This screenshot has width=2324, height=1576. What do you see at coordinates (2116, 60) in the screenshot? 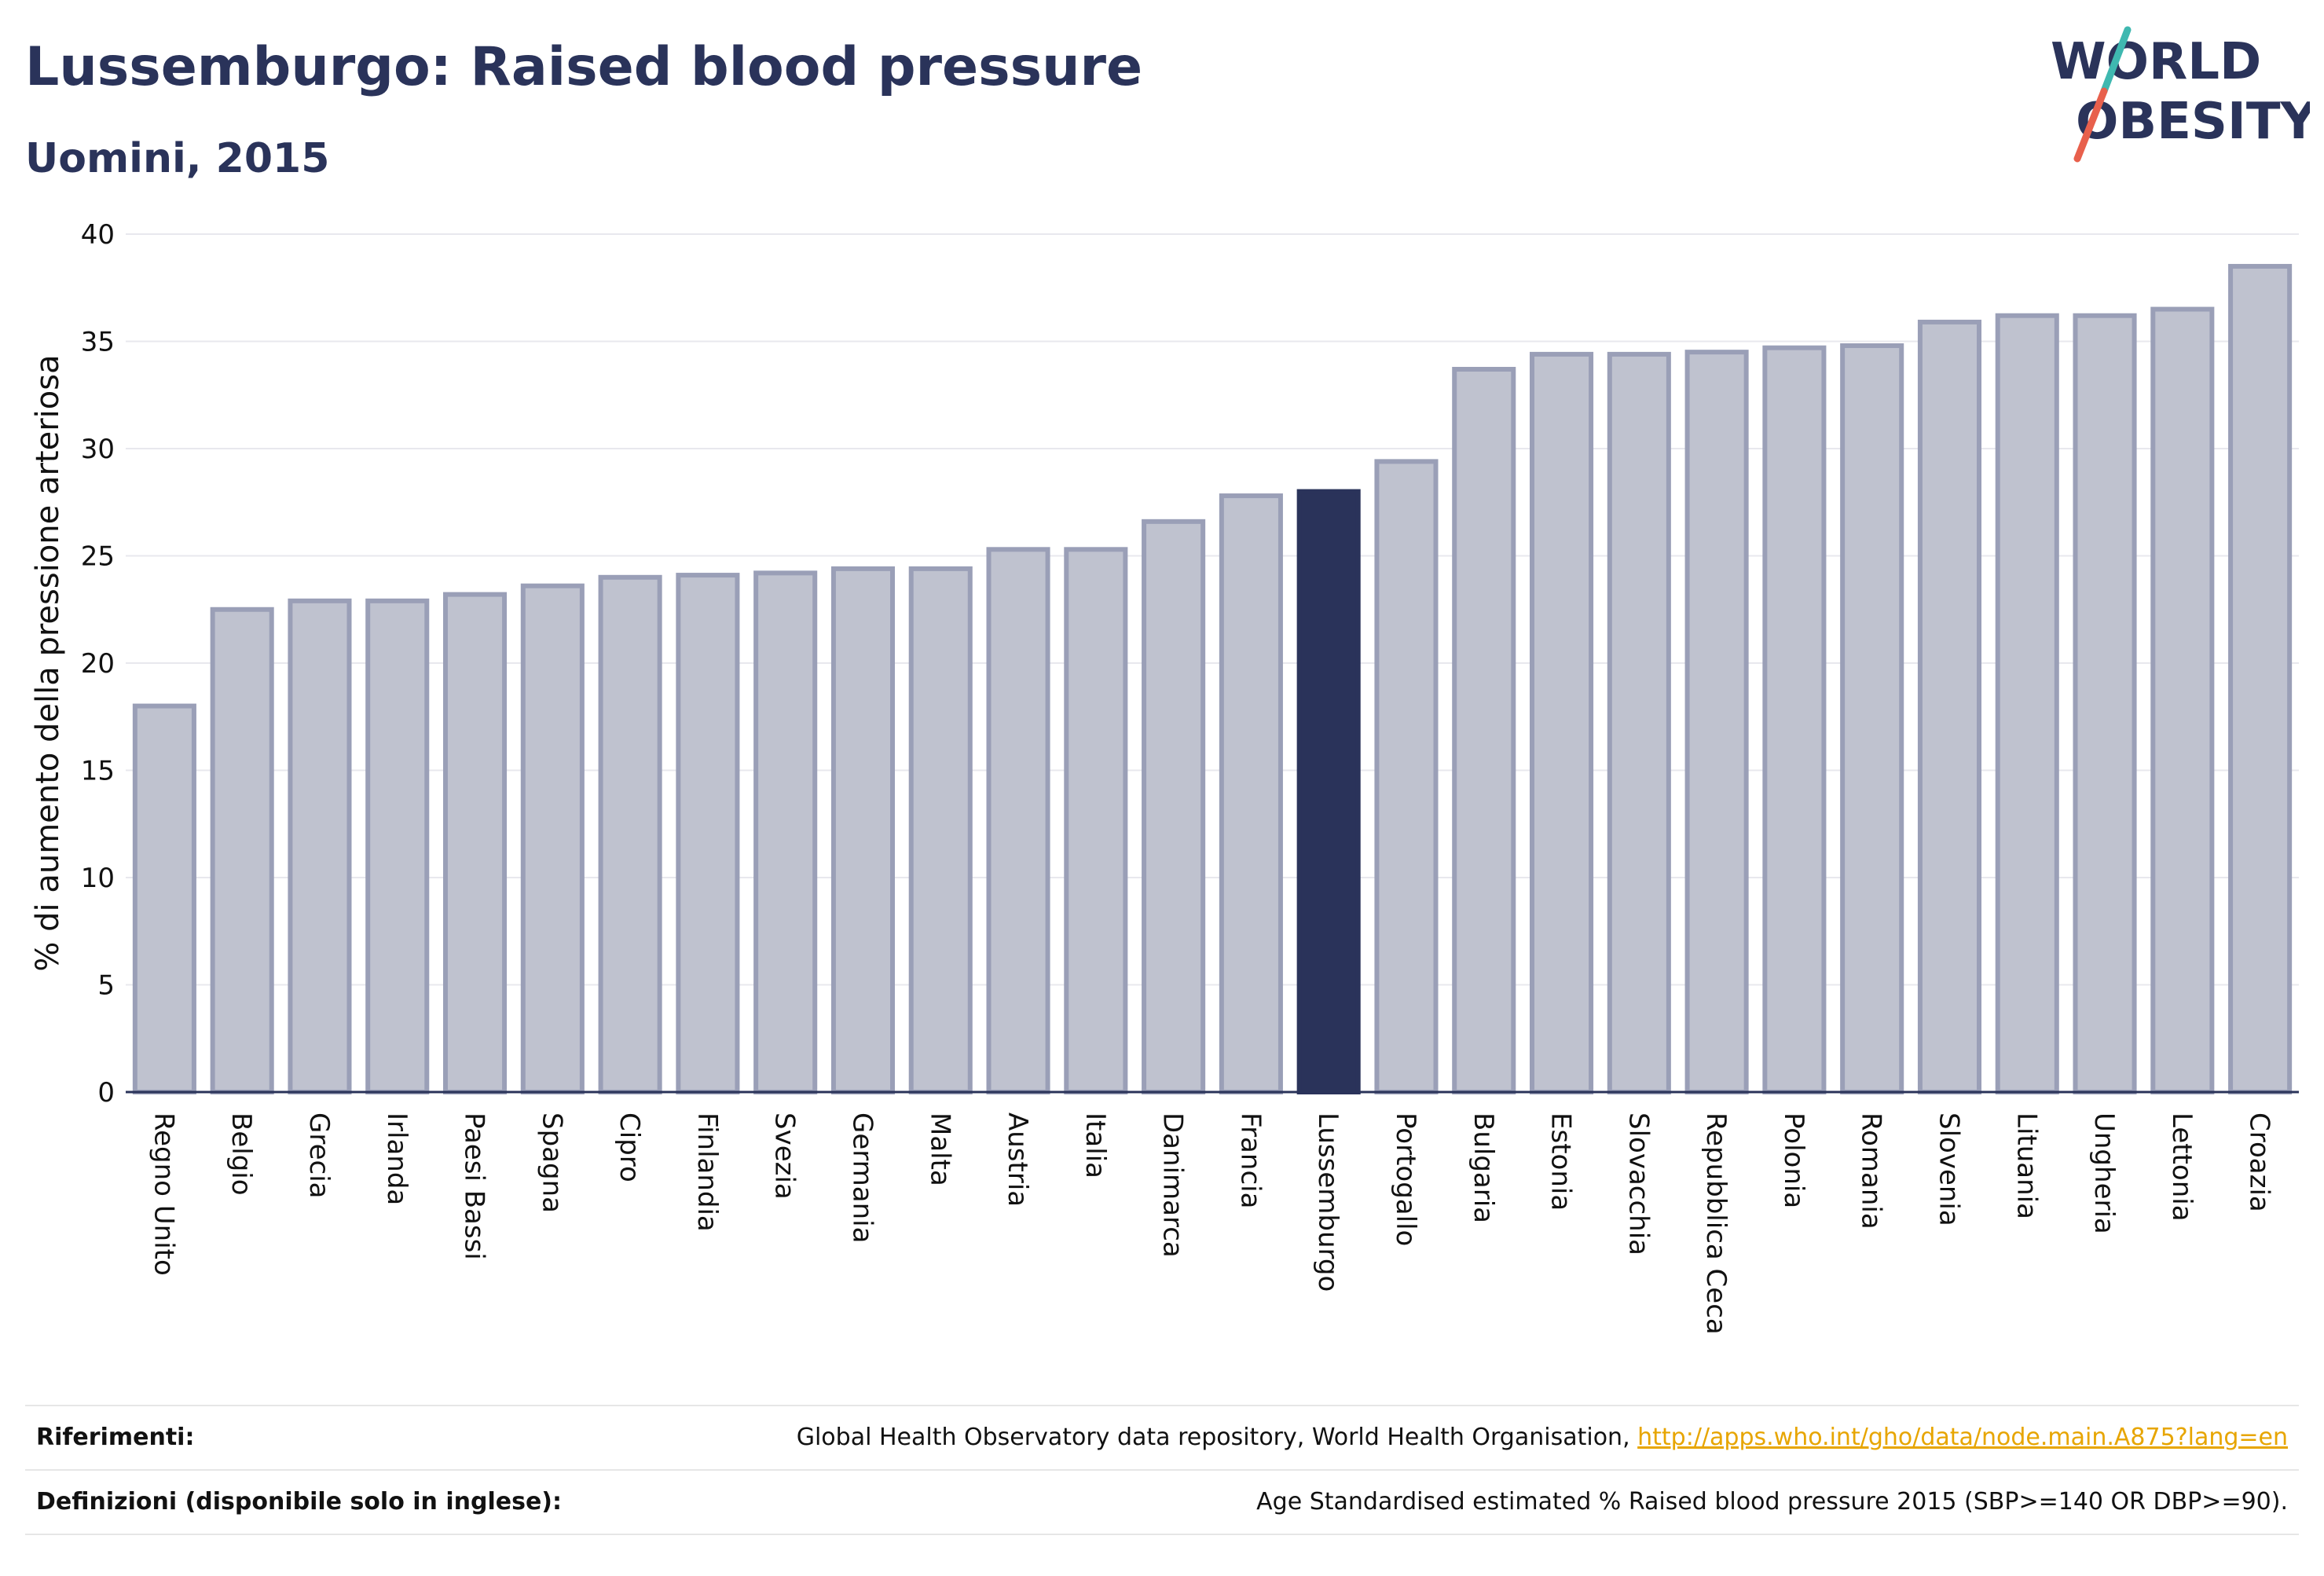
I see `logo-slash-teal-icon` at bounding box center [2116, 60].